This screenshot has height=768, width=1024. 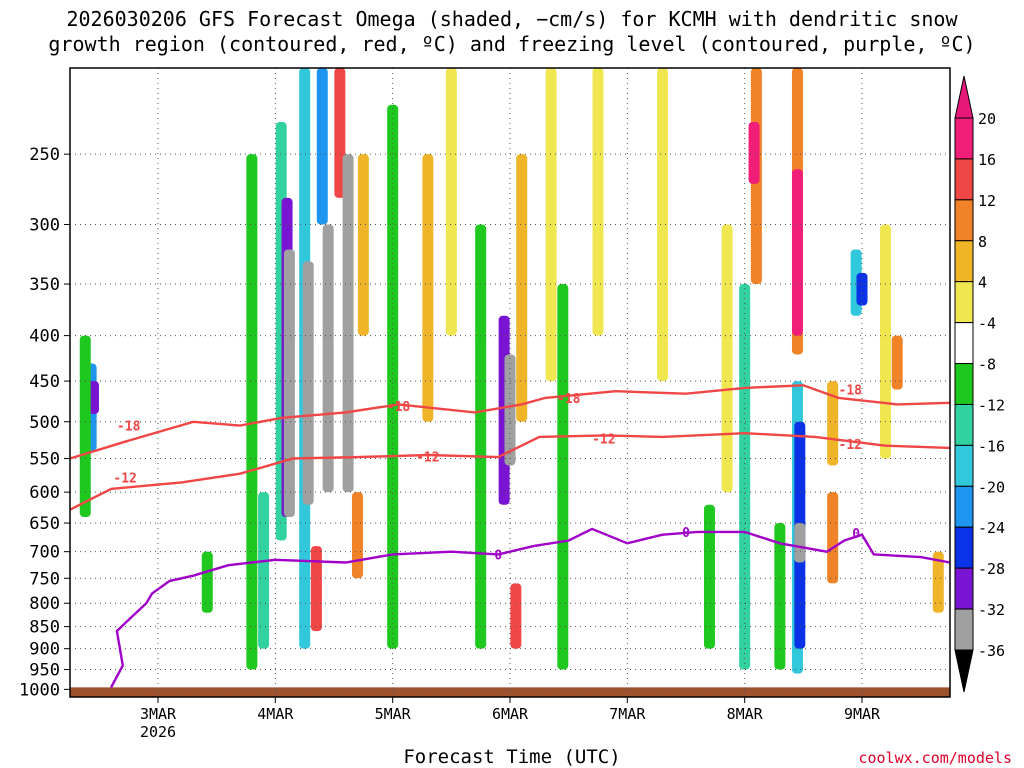 I want to click on colorbar-label: 16, so click(x=987, y=160).